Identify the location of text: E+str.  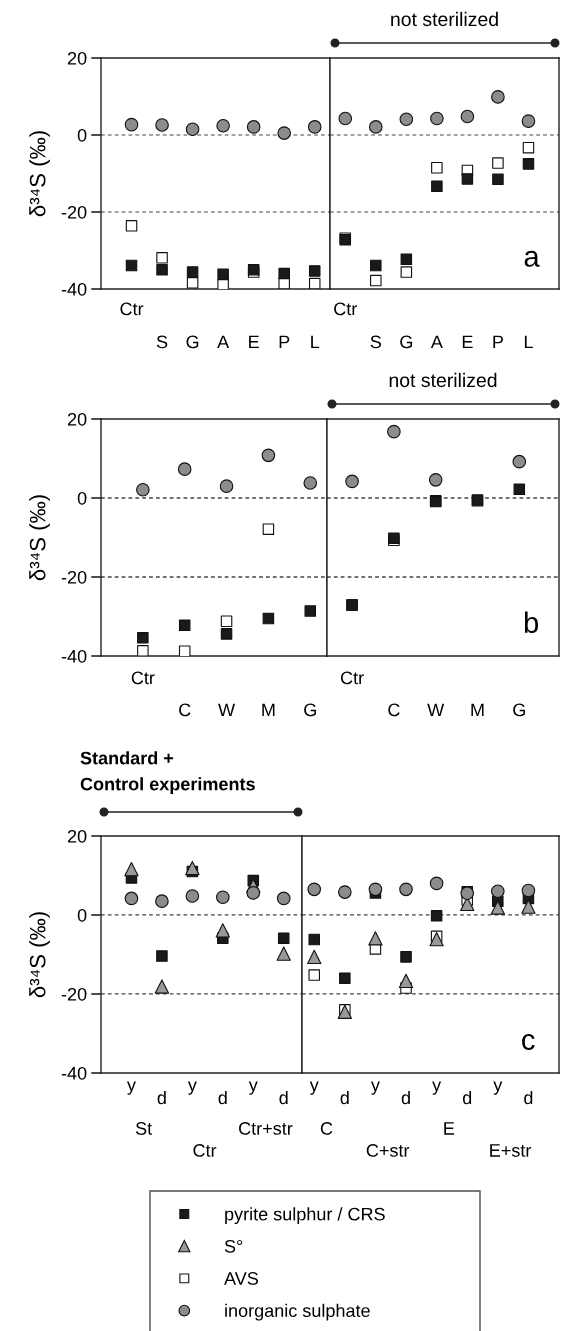
(511, 1150).